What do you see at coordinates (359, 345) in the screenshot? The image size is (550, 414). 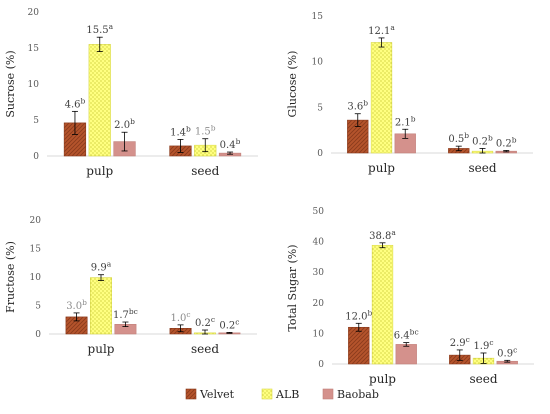 I see `bar-velvet-pulp` at bounding box center [359, 345].